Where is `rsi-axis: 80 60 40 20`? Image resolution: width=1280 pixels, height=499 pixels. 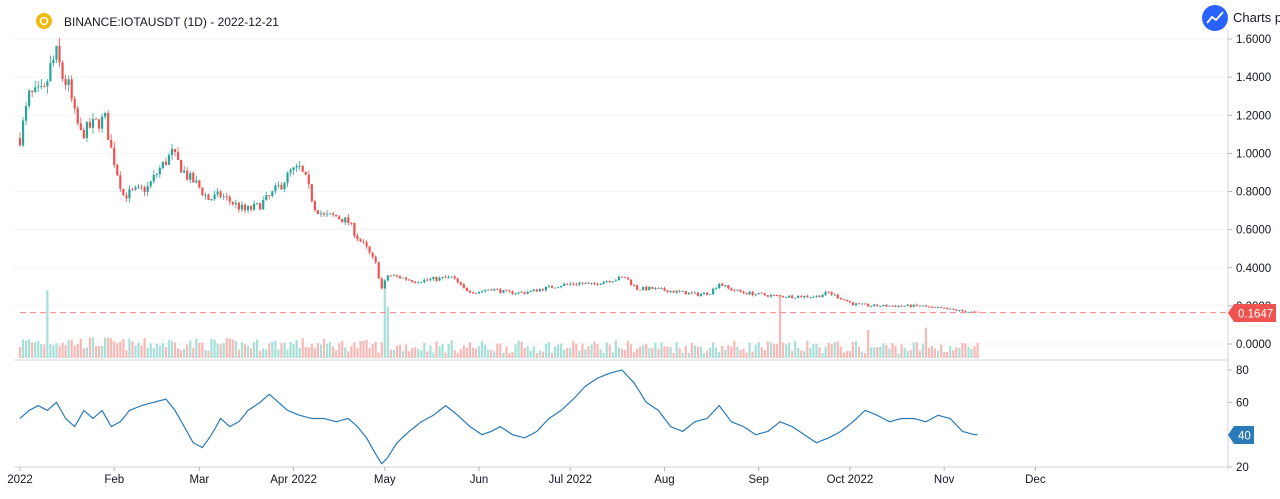
rsi-axis: 80 60 40 20 is located at coordinates (1238, 419).